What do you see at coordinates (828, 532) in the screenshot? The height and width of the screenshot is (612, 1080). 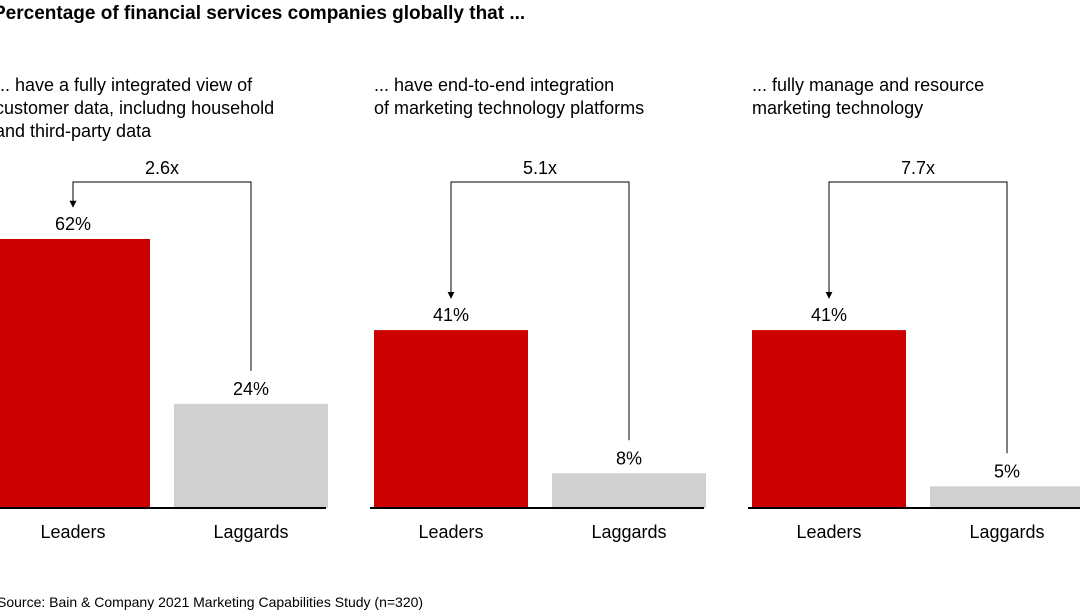 I see `category-label-leaders-3: Leaders` at bounding box center [828, 532].